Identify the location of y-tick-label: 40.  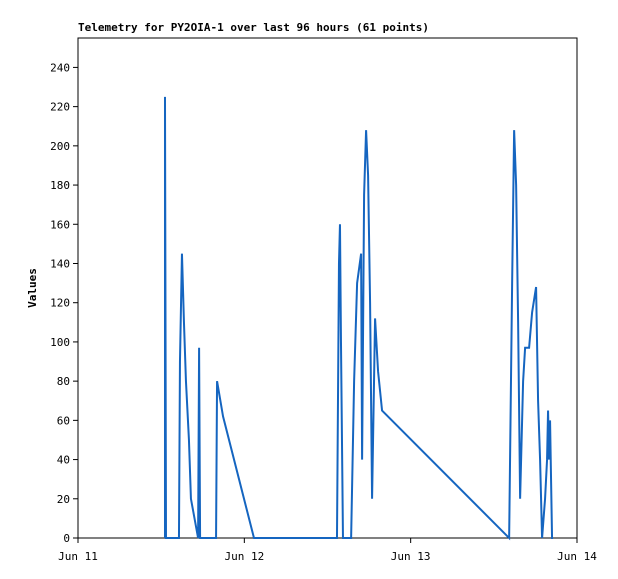
(63, 460).